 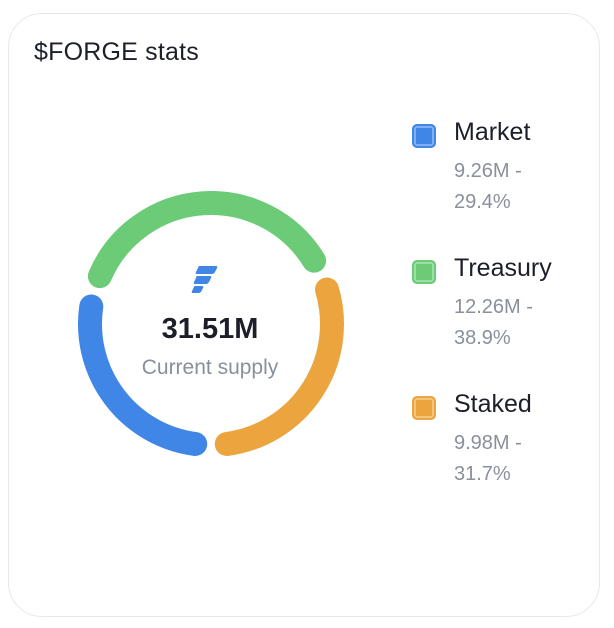 What do you see at coordinates (503, 268) in the screenshot?
I see `legend-label-treasury: Treasury` at bounding box center [503, 268].